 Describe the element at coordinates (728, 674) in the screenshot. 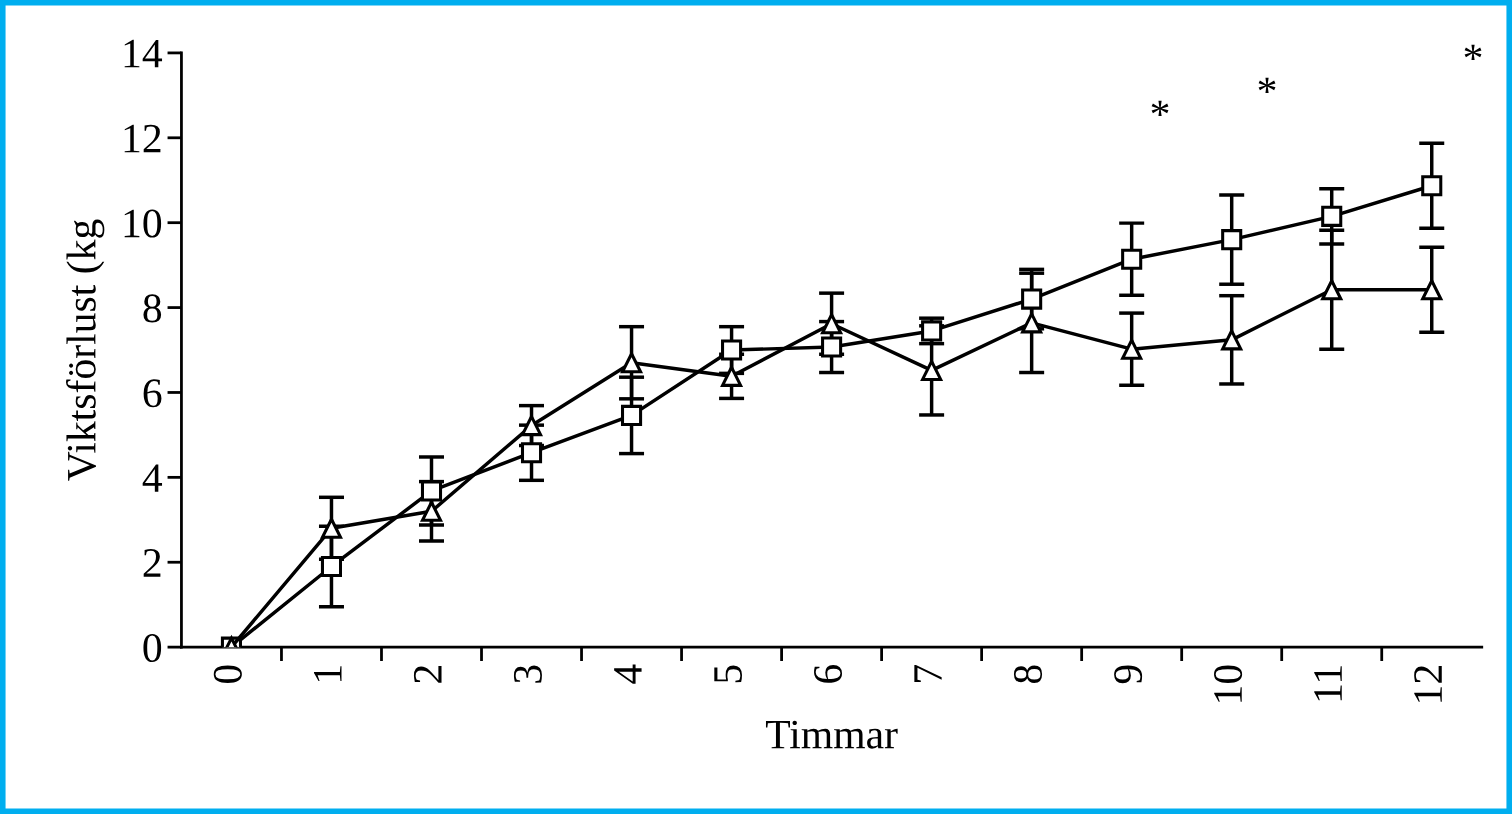

I see `x-tick-label: 5` at that location.